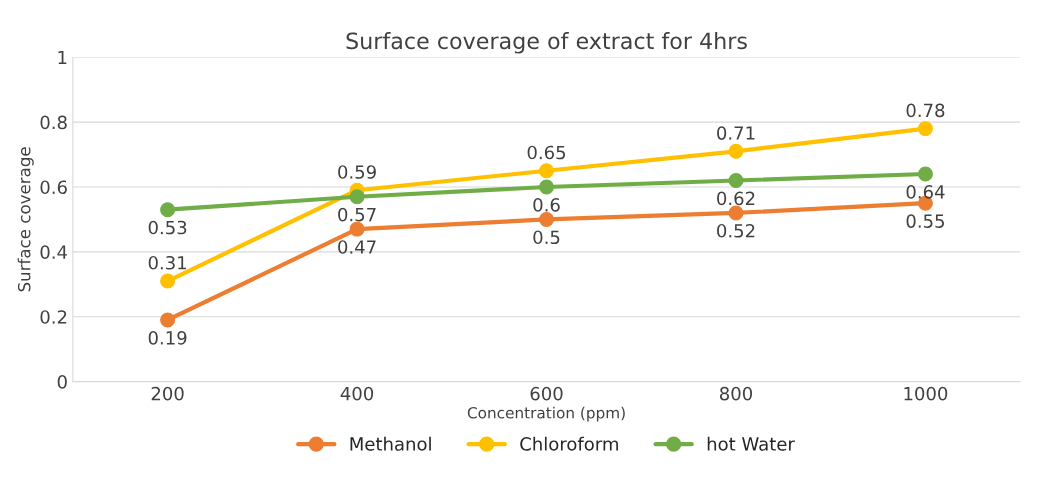 The height and width of the screenshot is (477, 1041). Describe the element at coordinates (62, 382) in the screenshot. I see `y-tick-label: 0` at that location.